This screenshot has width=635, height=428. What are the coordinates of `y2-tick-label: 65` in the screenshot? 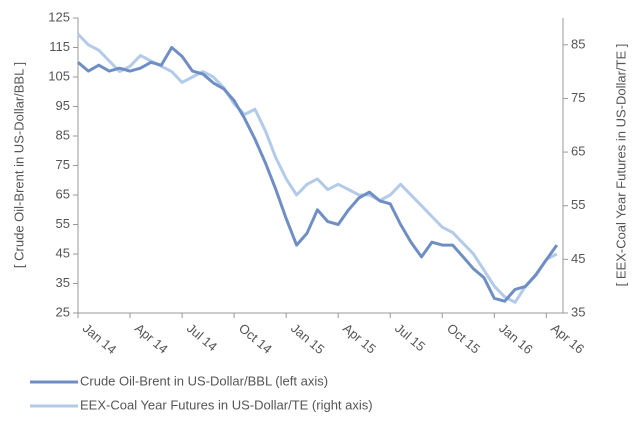 It's located at (578, 151).